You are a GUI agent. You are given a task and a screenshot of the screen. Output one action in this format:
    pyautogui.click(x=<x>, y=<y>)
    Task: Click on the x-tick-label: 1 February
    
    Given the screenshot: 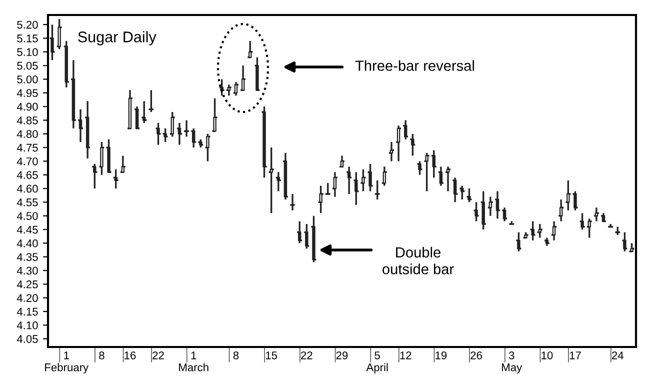 What is the action you would take?
    pyautogui.click(x=67, y=363)
    